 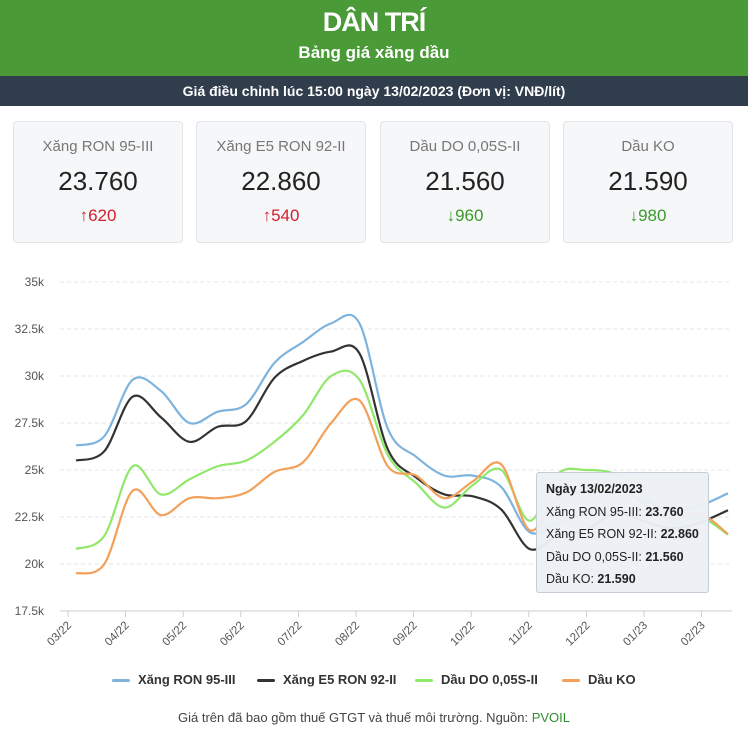 What do you see at coordinates (326, 679) in the screenshot?
I see `legend-item-e5ron92: Xăng E5 RON 92-II` at bounding box center [326, 679].